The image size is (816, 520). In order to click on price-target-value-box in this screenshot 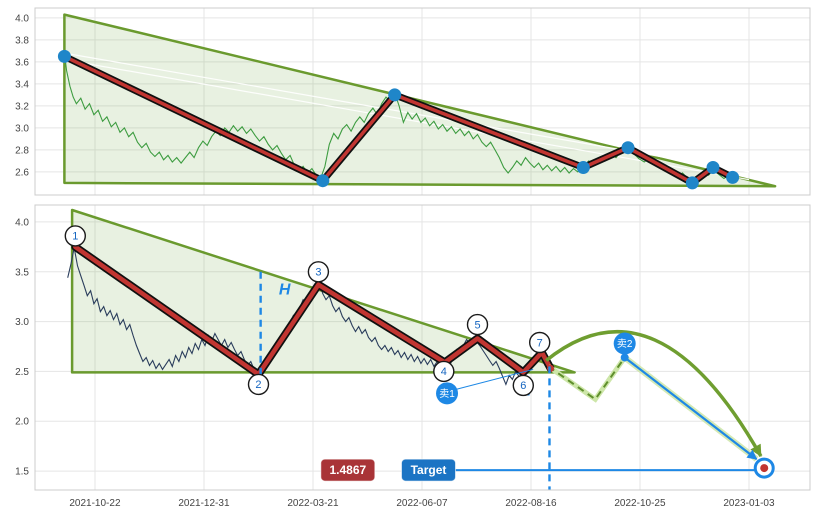, I will do `click(348, 470)`.